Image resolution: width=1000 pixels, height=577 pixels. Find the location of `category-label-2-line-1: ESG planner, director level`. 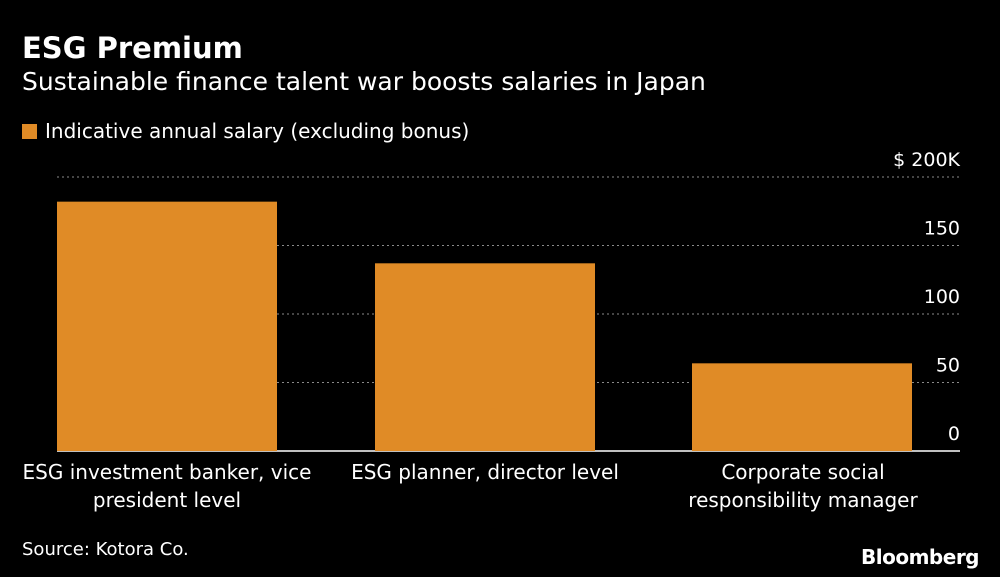

category-label-2-line-1: ESG planner, director level is located at coordinates (485, 472).